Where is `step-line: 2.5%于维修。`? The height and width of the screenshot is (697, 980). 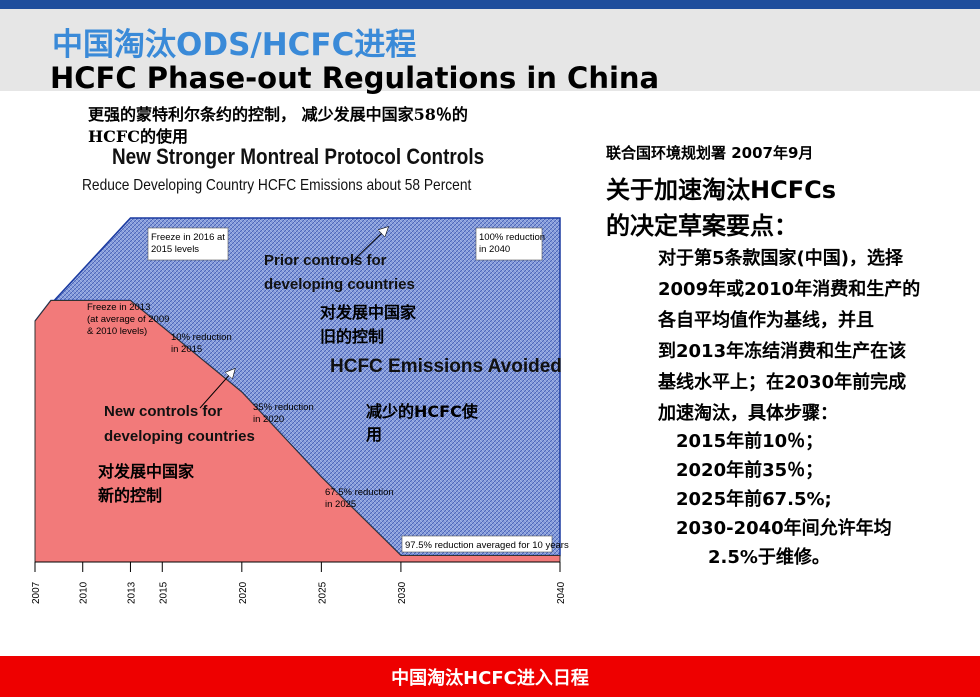
step-line: 2.5%于维修。 is located at coordinates (769, 557).